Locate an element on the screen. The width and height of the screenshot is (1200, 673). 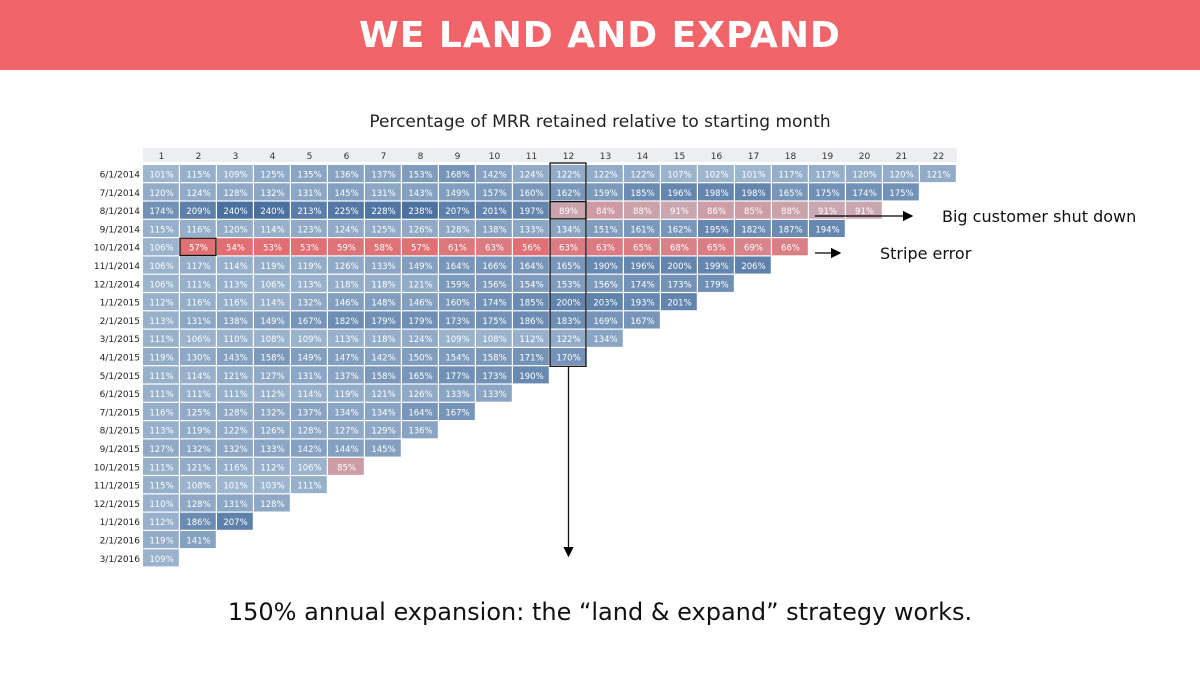
title-banner is located at coordinates (600, 35).